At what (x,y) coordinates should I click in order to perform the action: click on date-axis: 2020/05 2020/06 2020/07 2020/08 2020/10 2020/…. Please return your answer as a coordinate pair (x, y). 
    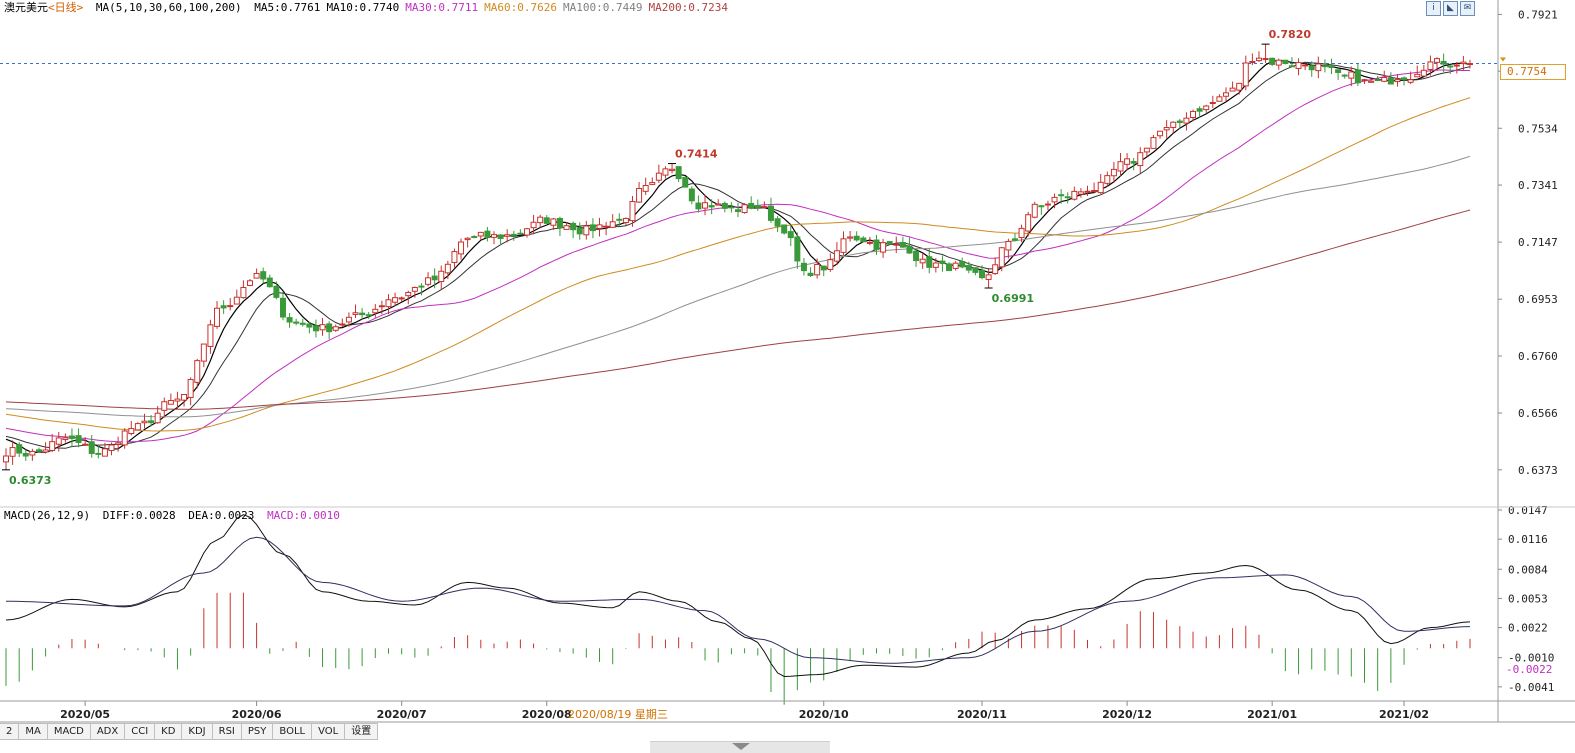
    Looking at the image, I should click on (744, 711).